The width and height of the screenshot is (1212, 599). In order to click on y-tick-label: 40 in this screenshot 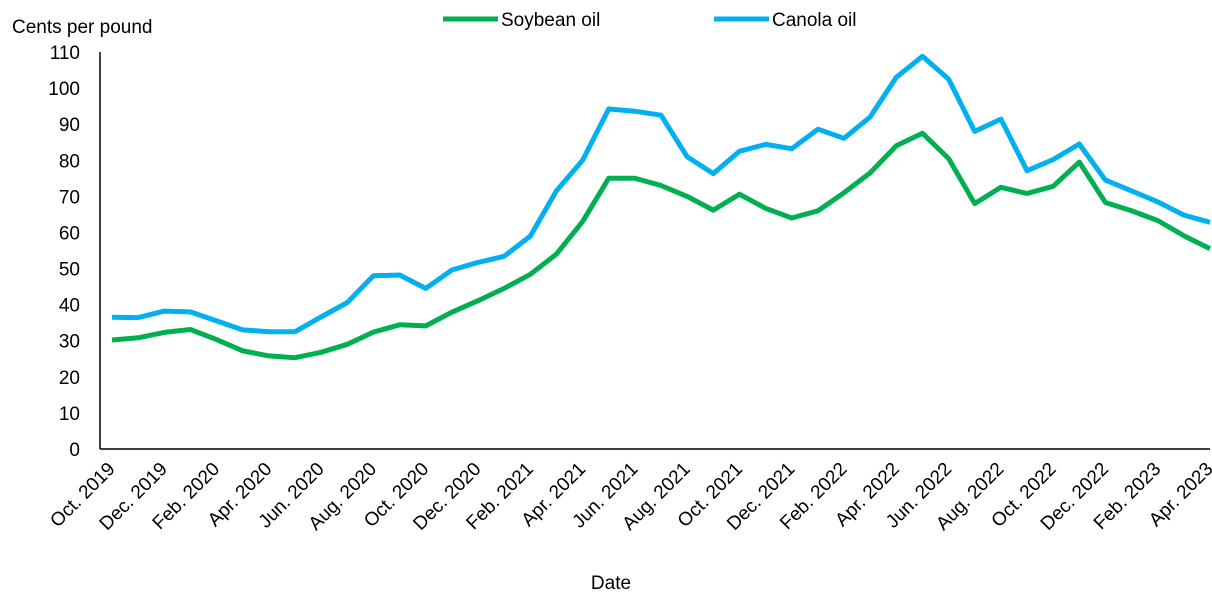, I will do `click(69, 306)`.